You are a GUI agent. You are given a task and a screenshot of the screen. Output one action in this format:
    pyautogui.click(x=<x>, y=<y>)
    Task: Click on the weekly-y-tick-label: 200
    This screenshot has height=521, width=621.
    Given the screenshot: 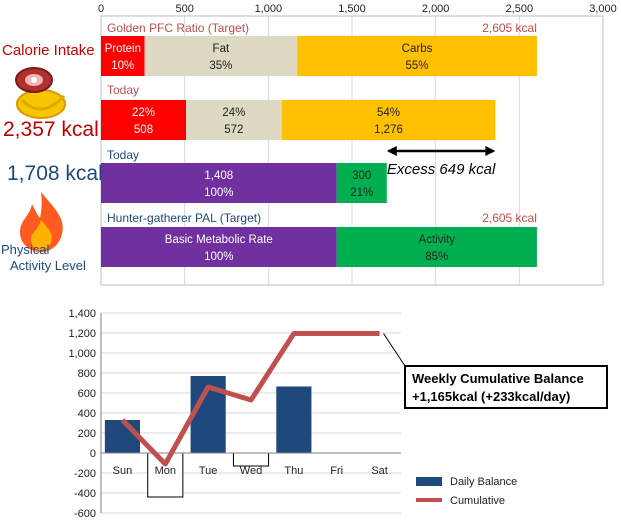 What is the action you would take?
    pyautogui.click(x=87, y=434)
    